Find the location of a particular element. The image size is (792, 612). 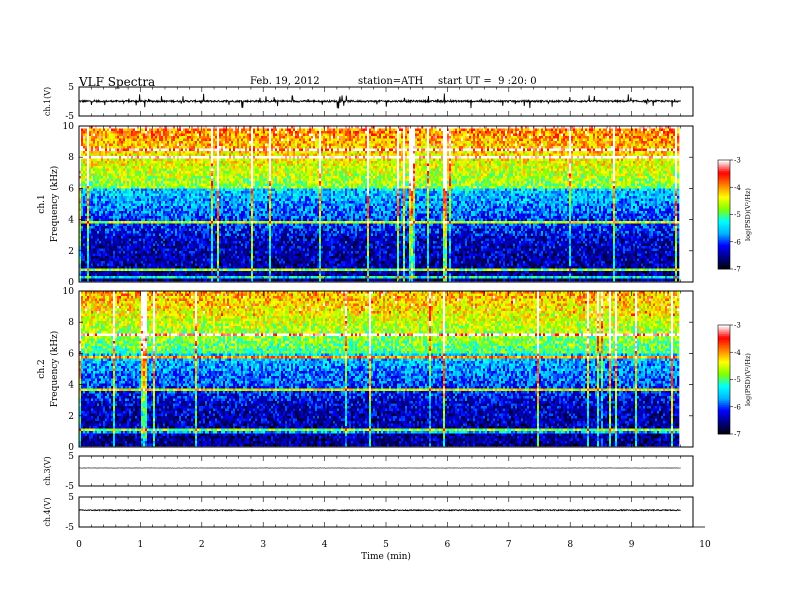

spectrogram-channel-label: ch.1 is located at coordinates (42, 203).